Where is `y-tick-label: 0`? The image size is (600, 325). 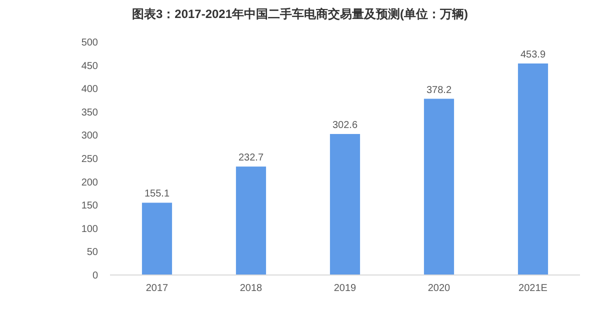 y-tick-label: 0 is located at coordinates (95, 276).